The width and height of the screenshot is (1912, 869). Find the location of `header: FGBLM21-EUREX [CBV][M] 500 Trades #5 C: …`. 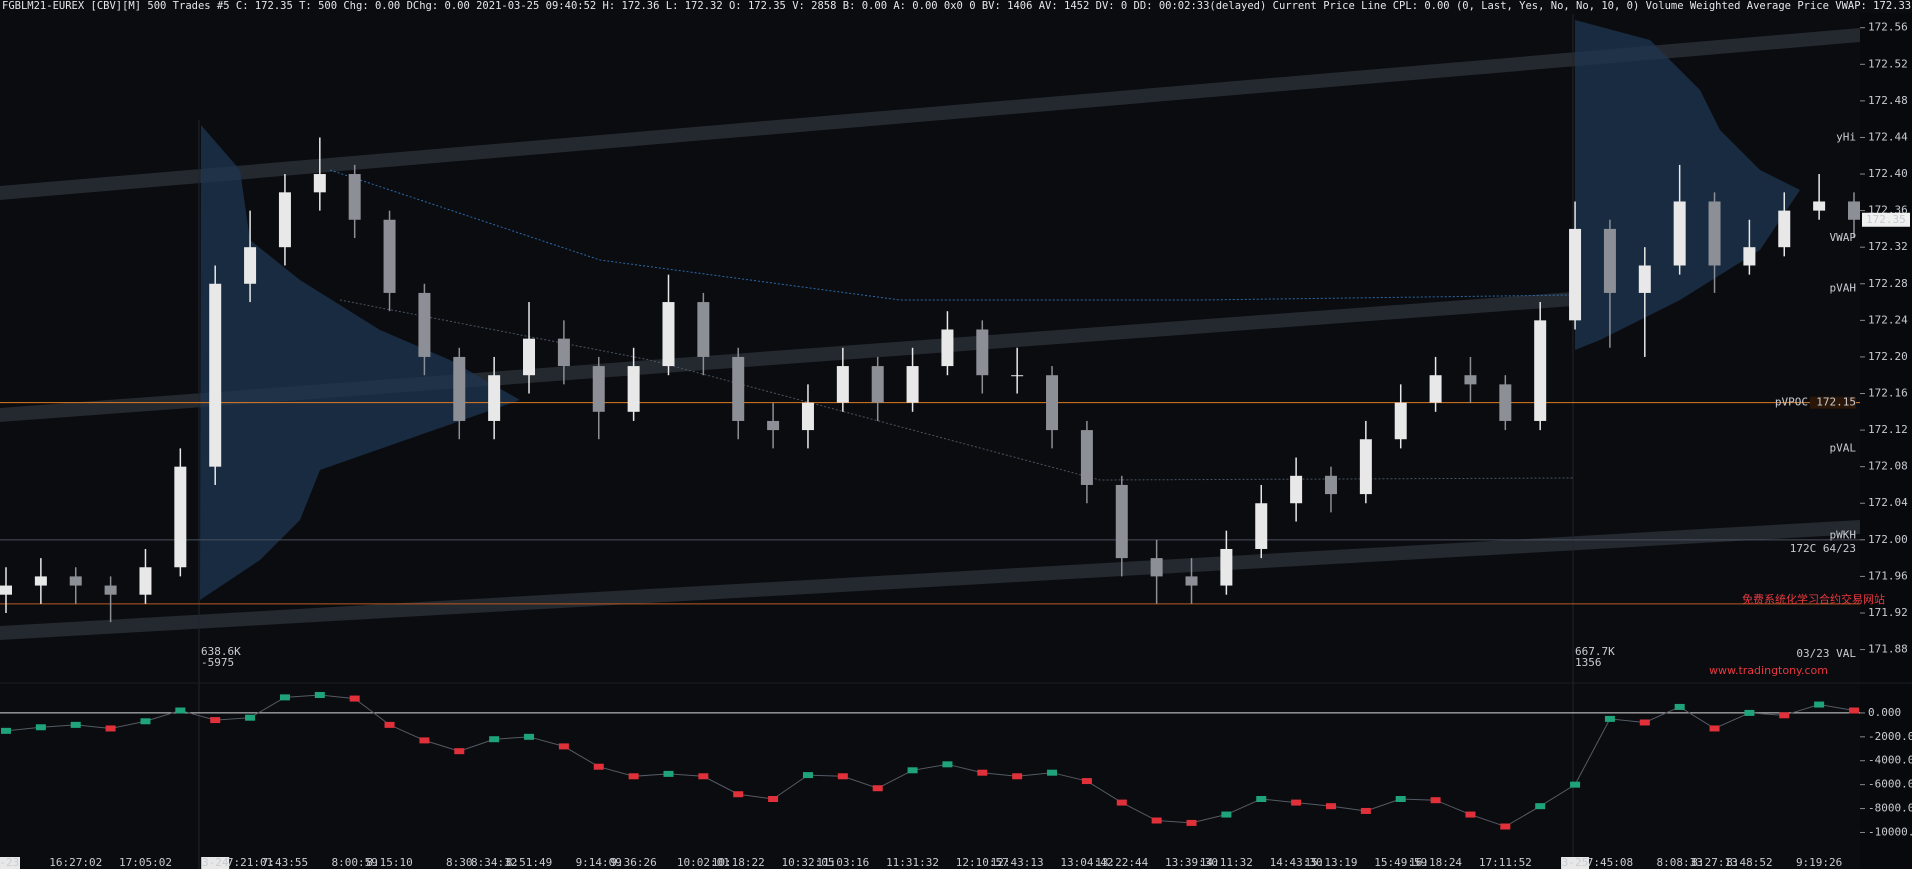

header: FGBLM21-EUREX [CBV][M] 500 Trades #5 C: … is located at coordinates (956, 6).